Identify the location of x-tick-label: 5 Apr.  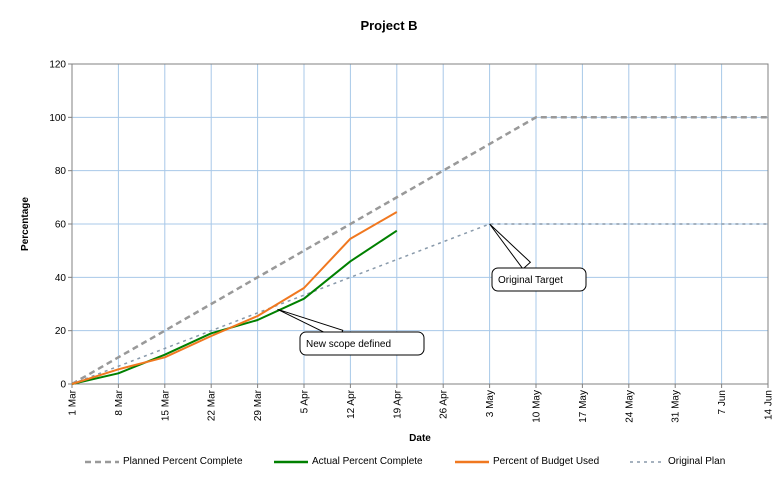
(305, 401).